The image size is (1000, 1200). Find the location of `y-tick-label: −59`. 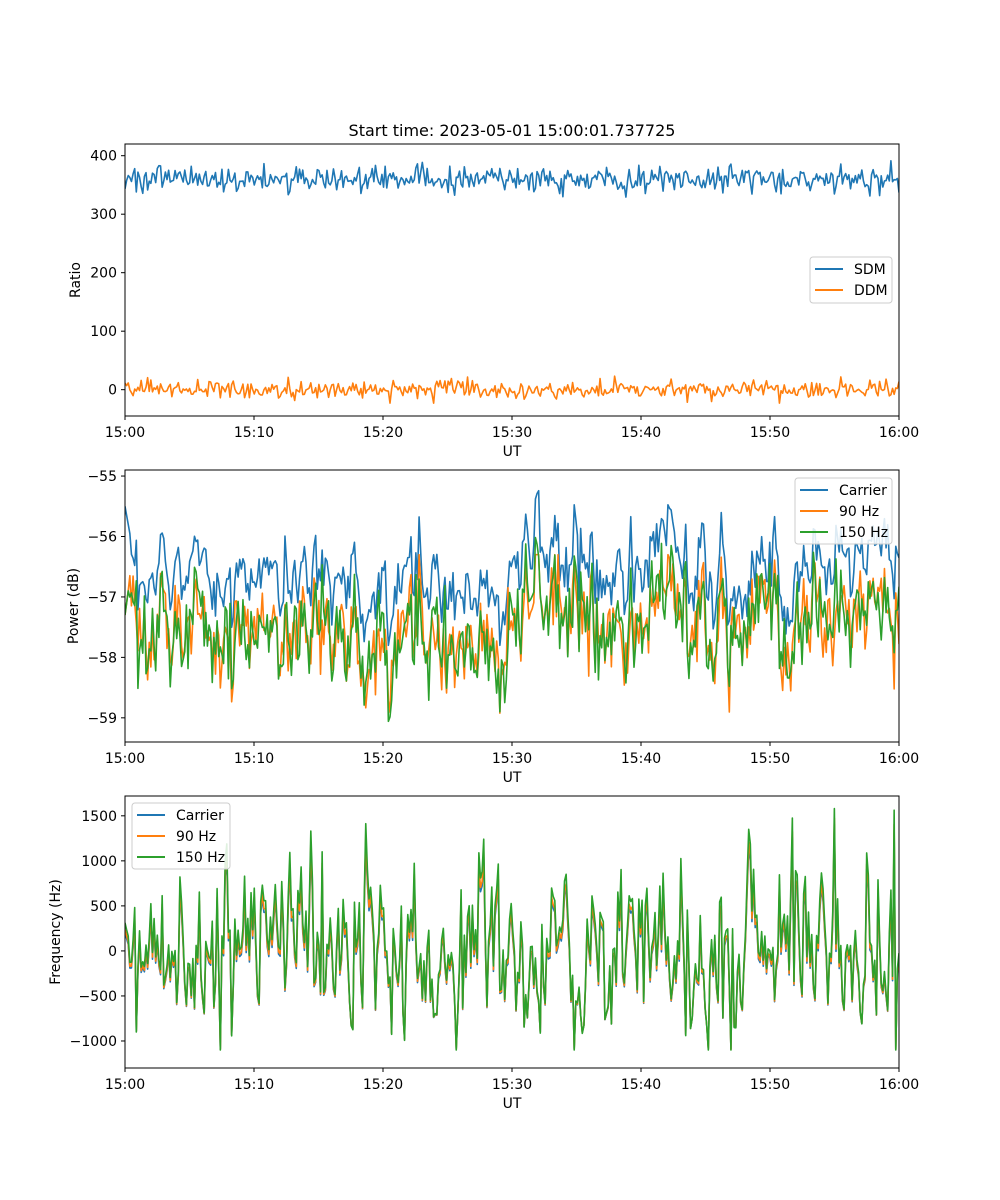

y-tick-label: −59 is located at coordinates (102, 719).